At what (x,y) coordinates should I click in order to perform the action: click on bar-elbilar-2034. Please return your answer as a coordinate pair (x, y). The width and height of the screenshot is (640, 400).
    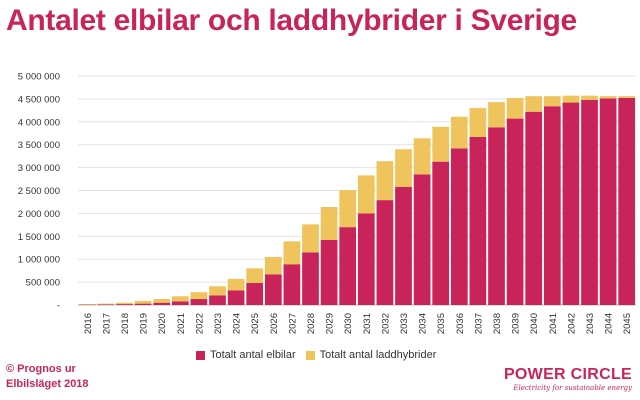
    Looking at the image, I should click on (422, 239).